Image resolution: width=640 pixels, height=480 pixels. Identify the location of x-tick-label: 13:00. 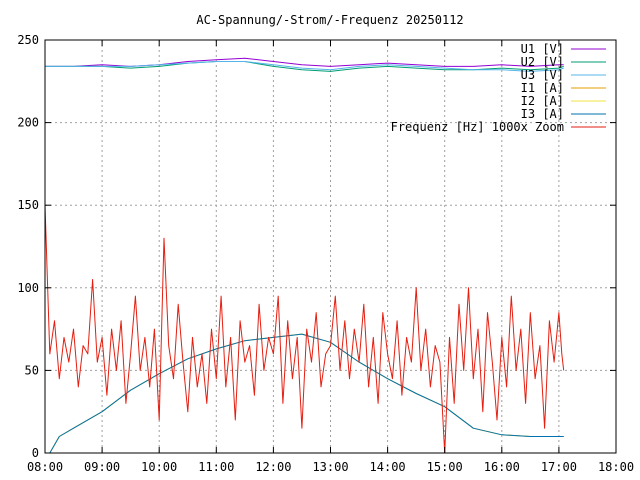
(330, 467).